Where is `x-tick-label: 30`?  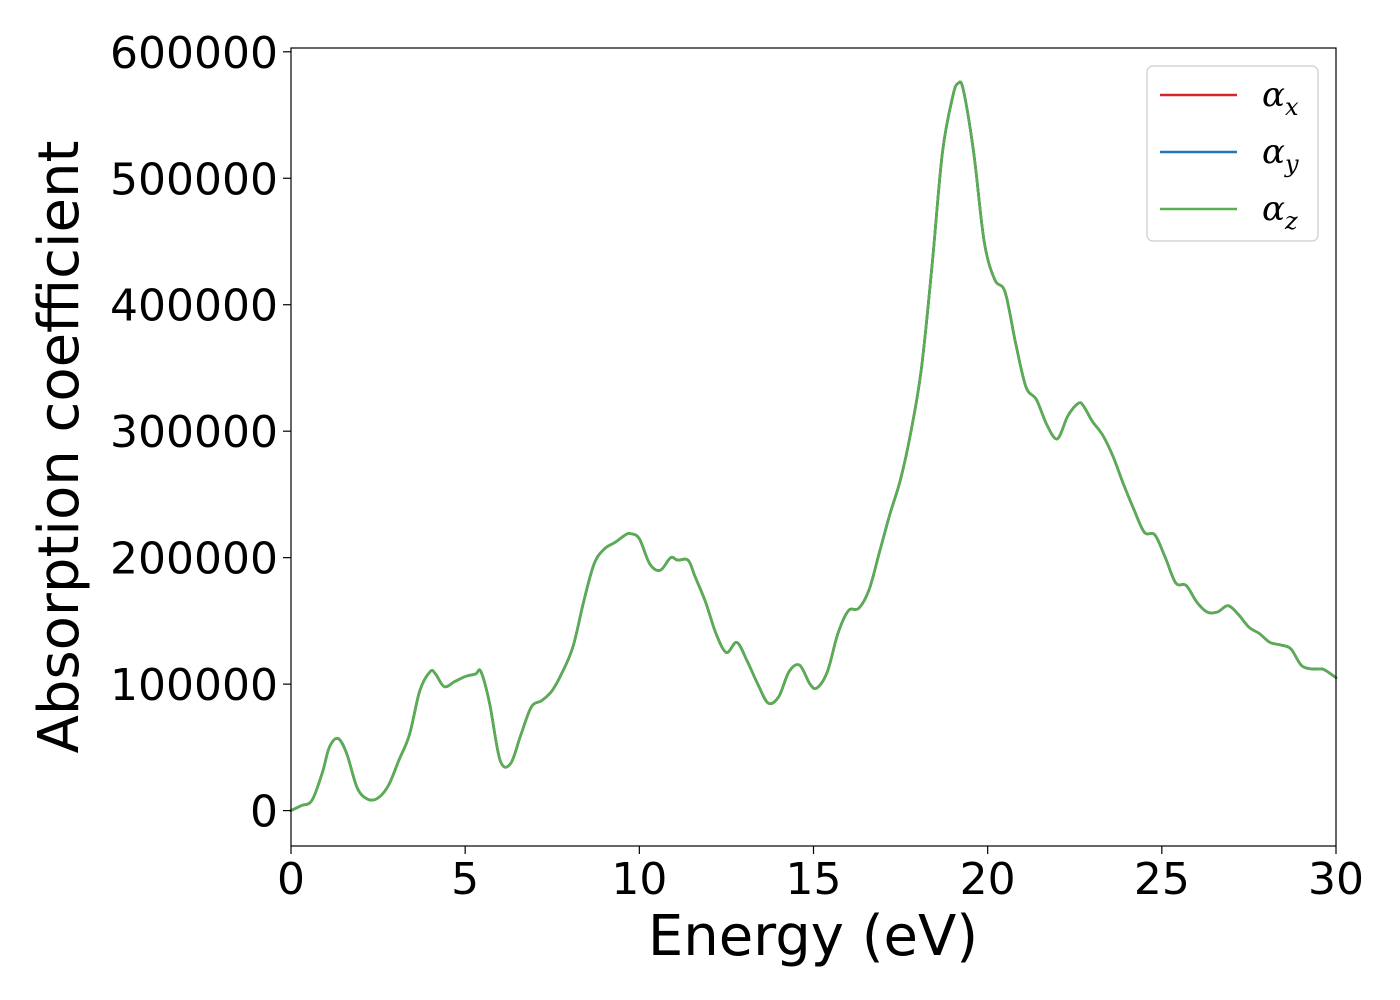
x-tick-label: 30 is located at coordinates (1336, 879).